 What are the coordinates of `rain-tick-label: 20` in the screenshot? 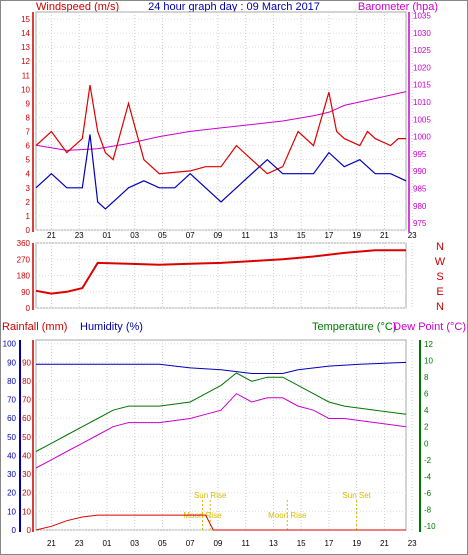 It's located at (26, 493).